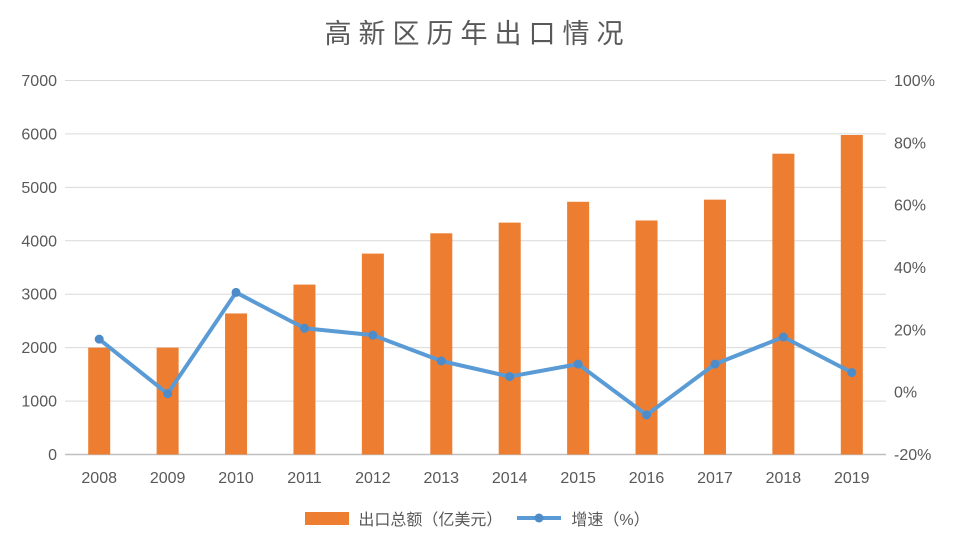 Image resolution: width=955 pixels, height=552 pixels. Describe the element at coordinates (39, 134) in the screenshot. I see `left-axis-tick-label: 6000` at that location.